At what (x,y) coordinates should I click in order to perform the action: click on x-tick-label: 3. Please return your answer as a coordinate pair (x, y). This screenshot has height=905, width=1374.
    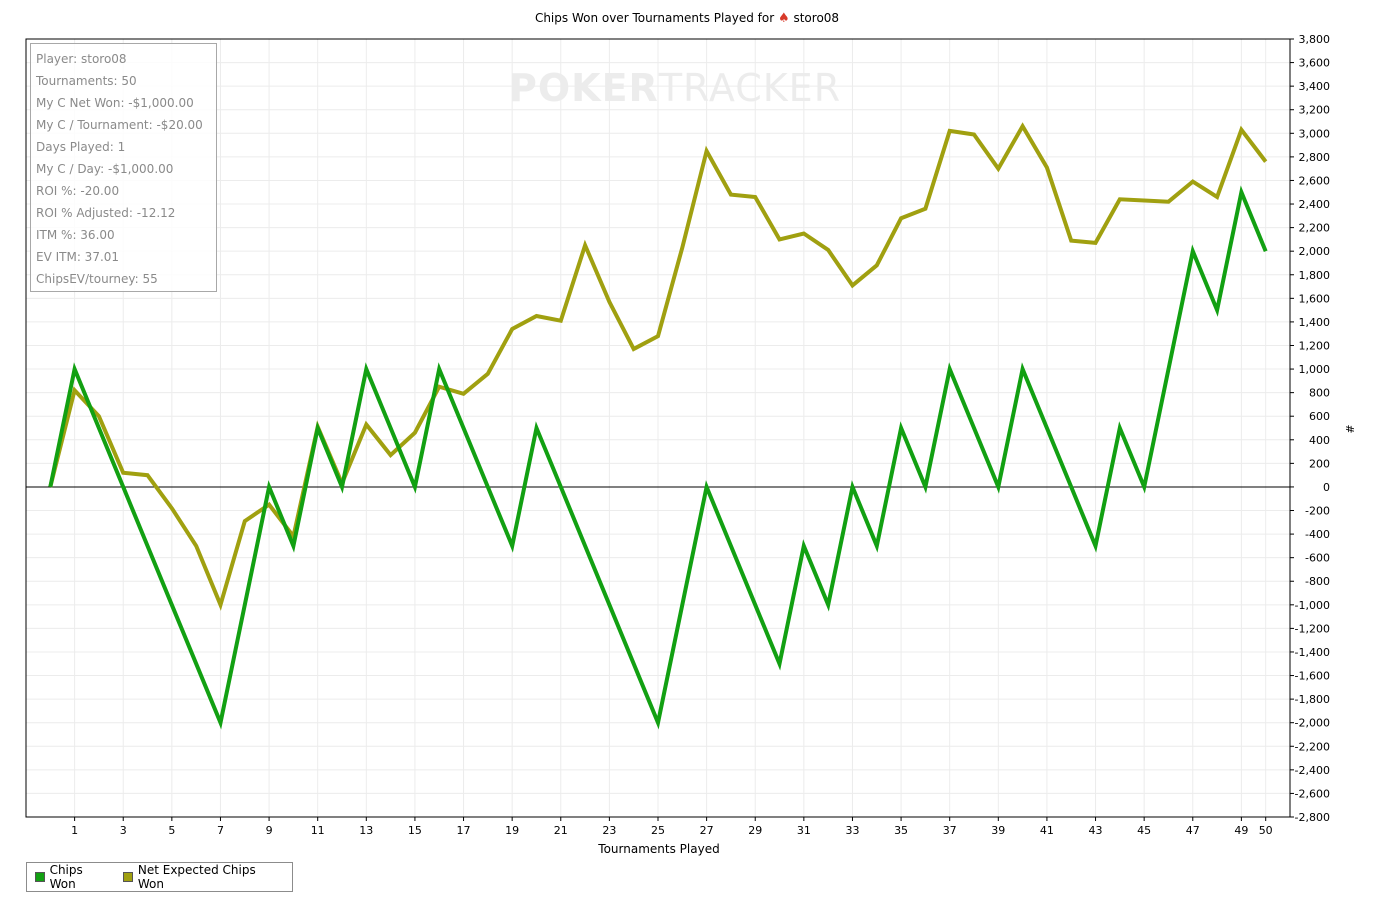
    Looking at the image, I should click on (123, 830).